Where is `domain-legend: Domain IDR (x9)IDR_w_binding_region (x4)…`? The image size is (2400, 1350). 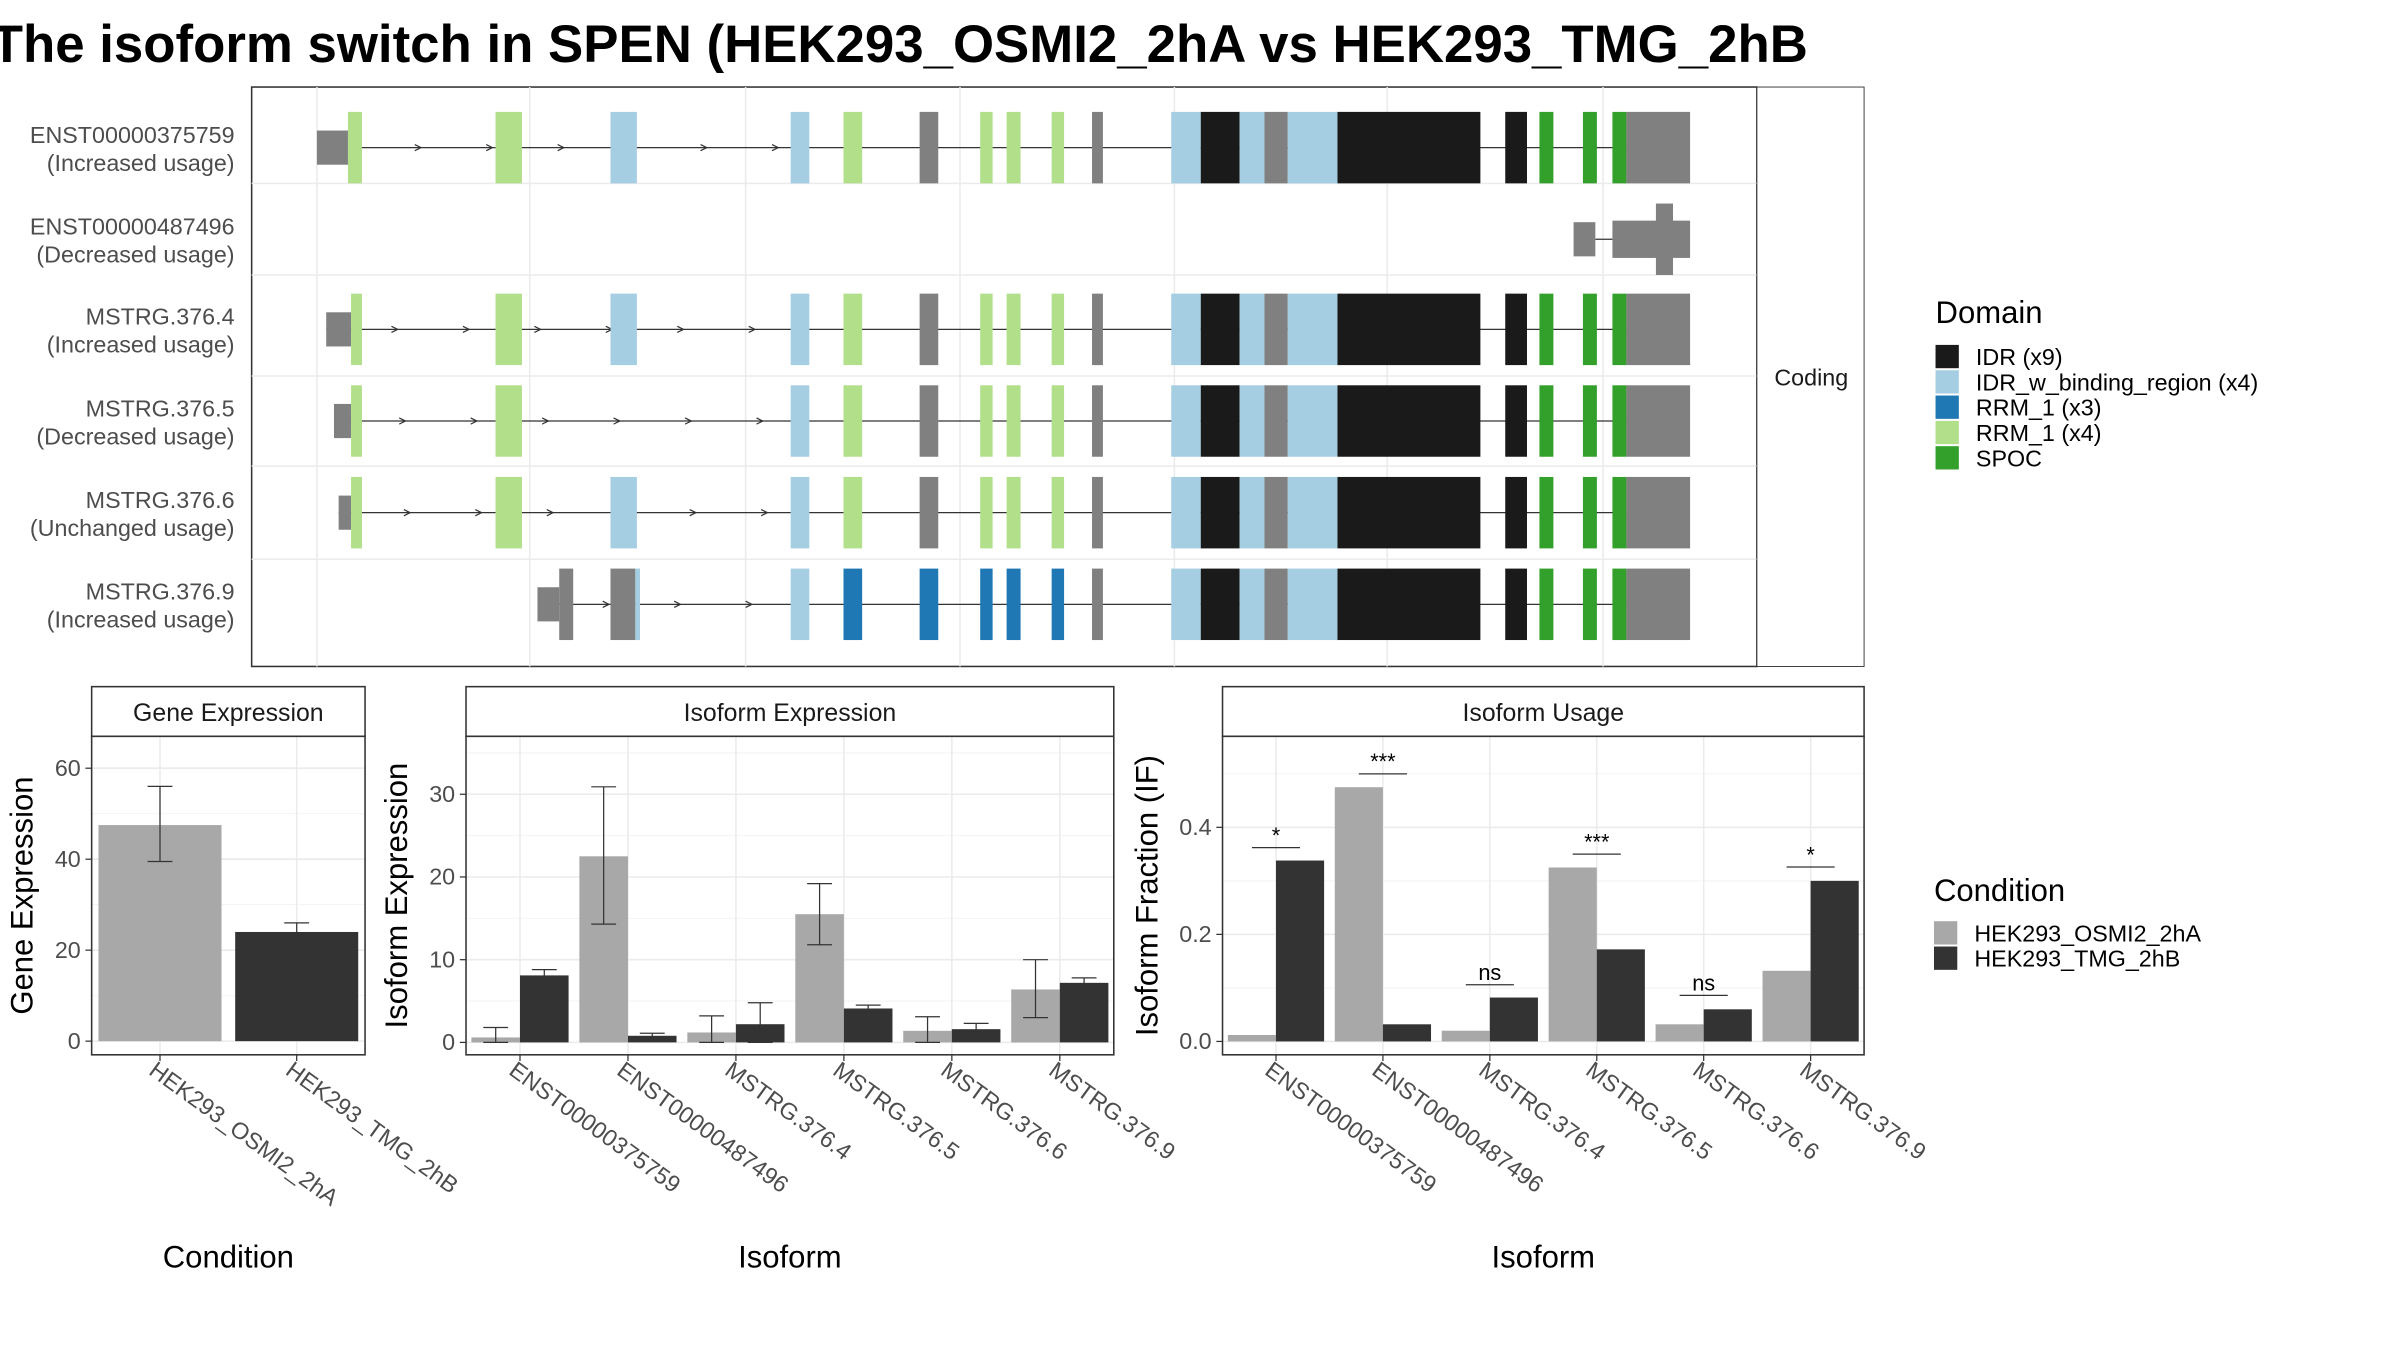
domain-legend: Domain IDR (x9)IDR_w_binding_region (x4)… is located at coordinates (2096, 383).